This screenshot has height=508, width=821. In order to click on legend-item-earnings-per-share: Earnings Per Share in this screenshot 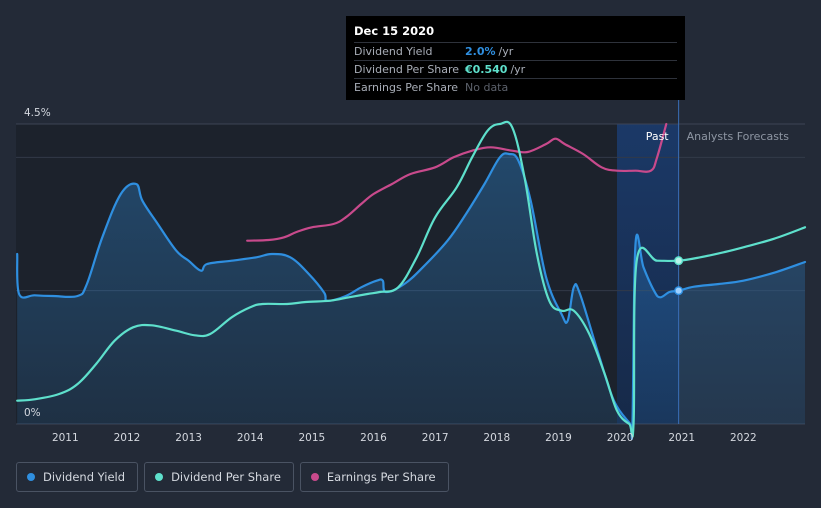, I will do `click(374, 477)`.